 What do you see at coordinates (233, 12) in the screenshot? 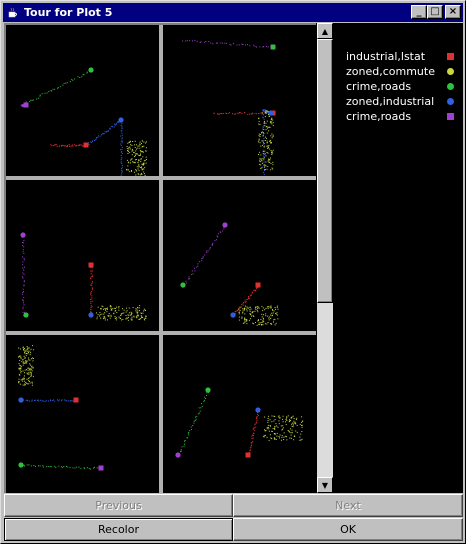
I see `title-bar: Tour for Plot 5 _ □ ×` at bounding box center [233, 12].